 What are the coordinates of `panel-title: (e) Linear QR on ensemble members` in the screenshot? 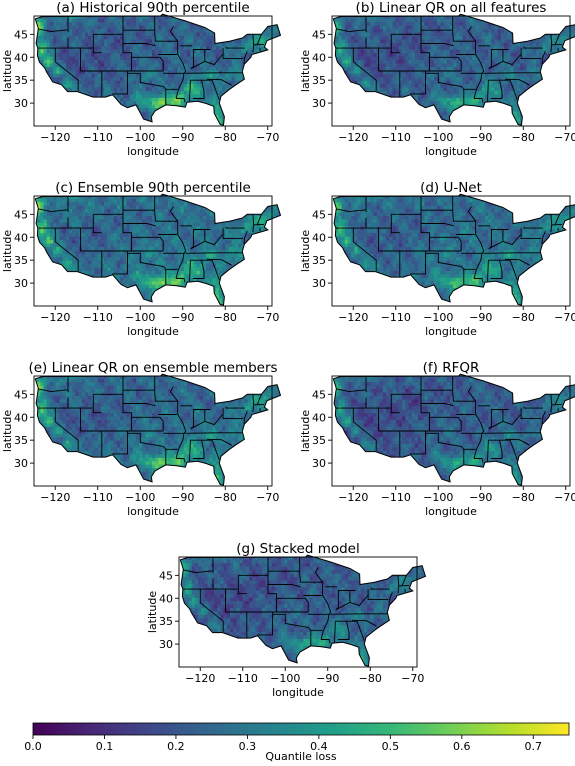 It's located at (152, 368).